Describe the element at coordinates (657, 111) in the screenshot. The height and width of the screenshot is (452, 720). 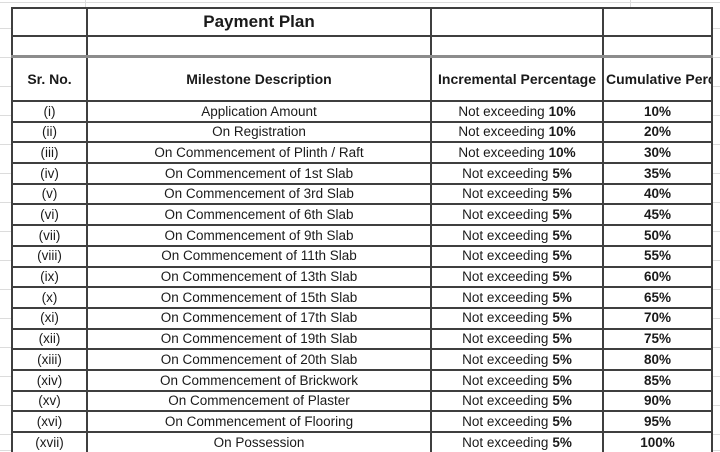
I see `cell-cumulative: 10%` at that location.